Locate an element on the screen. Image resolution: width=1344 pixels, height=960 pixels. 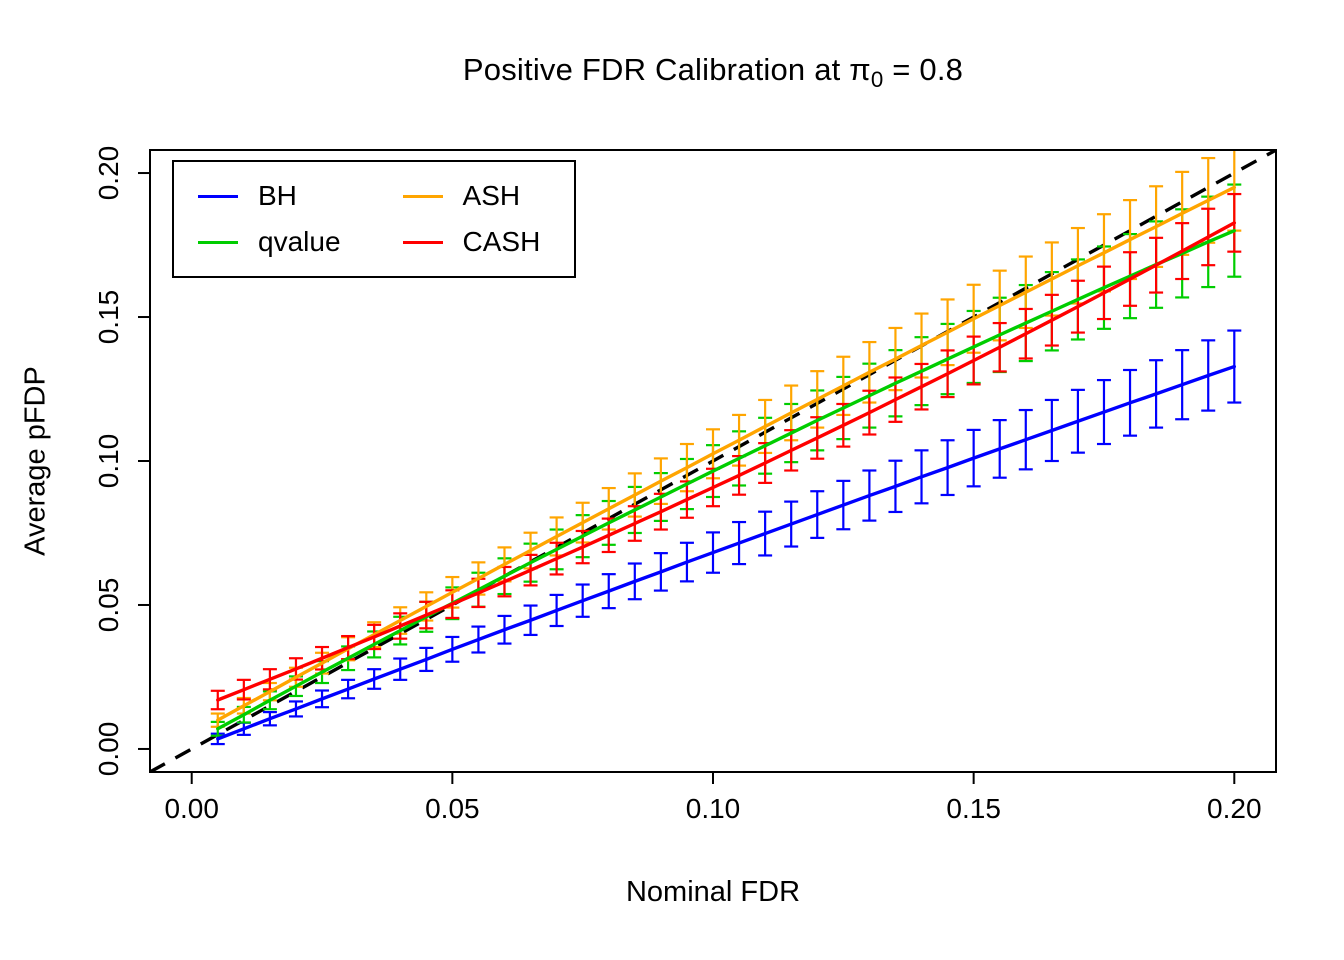
y-tick-label: 0.10 is located at coordinates (108, 461).